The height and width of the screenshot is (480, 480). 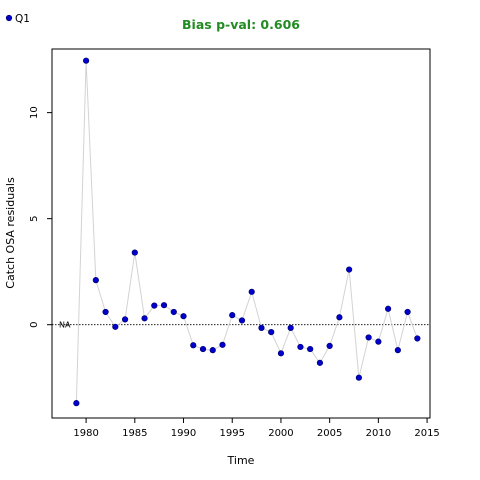 I want to click on x-tick-label: 2000, so click(x=280, y=433).